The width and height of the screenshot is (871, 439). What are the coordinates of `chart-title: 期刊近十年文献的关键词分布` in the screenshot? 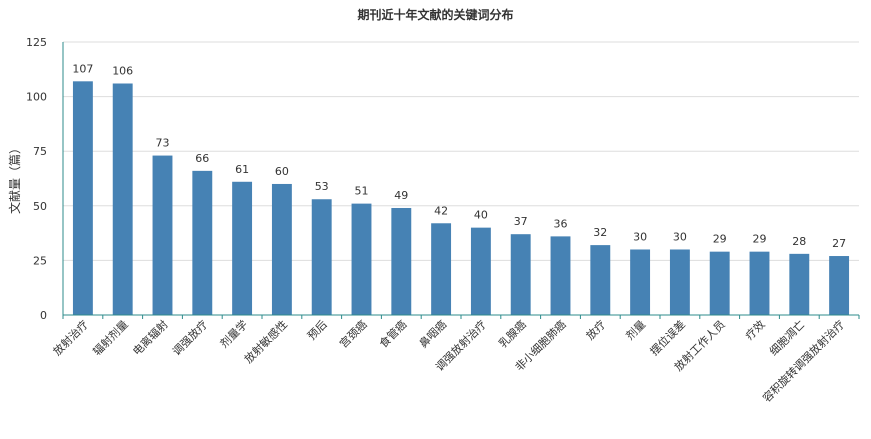 It's located at (435, 15).